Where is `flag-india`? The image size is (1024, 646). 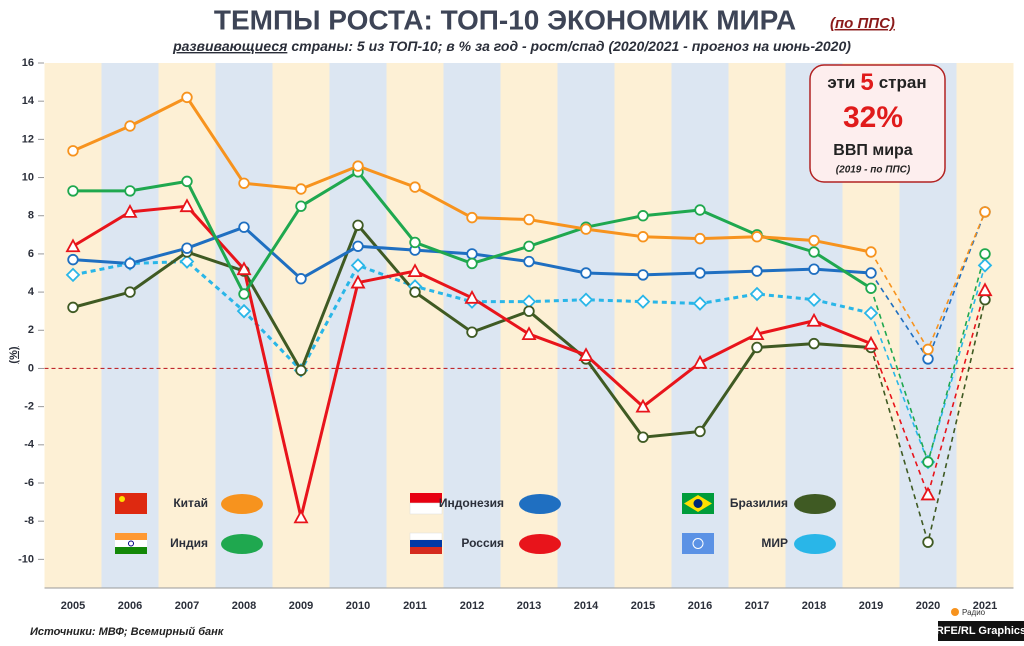
flag-india is located at coordinates (131, 543).